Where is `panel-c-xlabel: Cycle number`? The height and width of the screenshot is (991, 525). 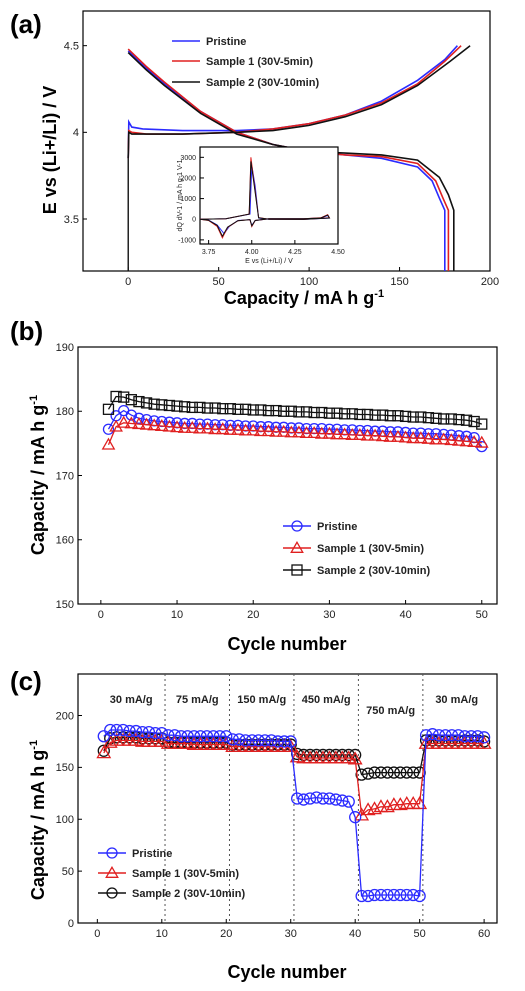
panel-c-xlabel: Cycle number is located at coordinates (286, 972).